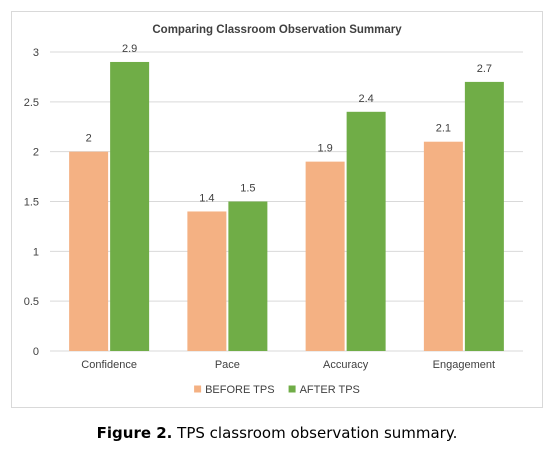 Image resolution: width=554 pixels, height=454 pixels. What do you see at coordinates (129, 49) in the screenshot?
I see `data-label: 2.9` at bounding box center [129, 49].